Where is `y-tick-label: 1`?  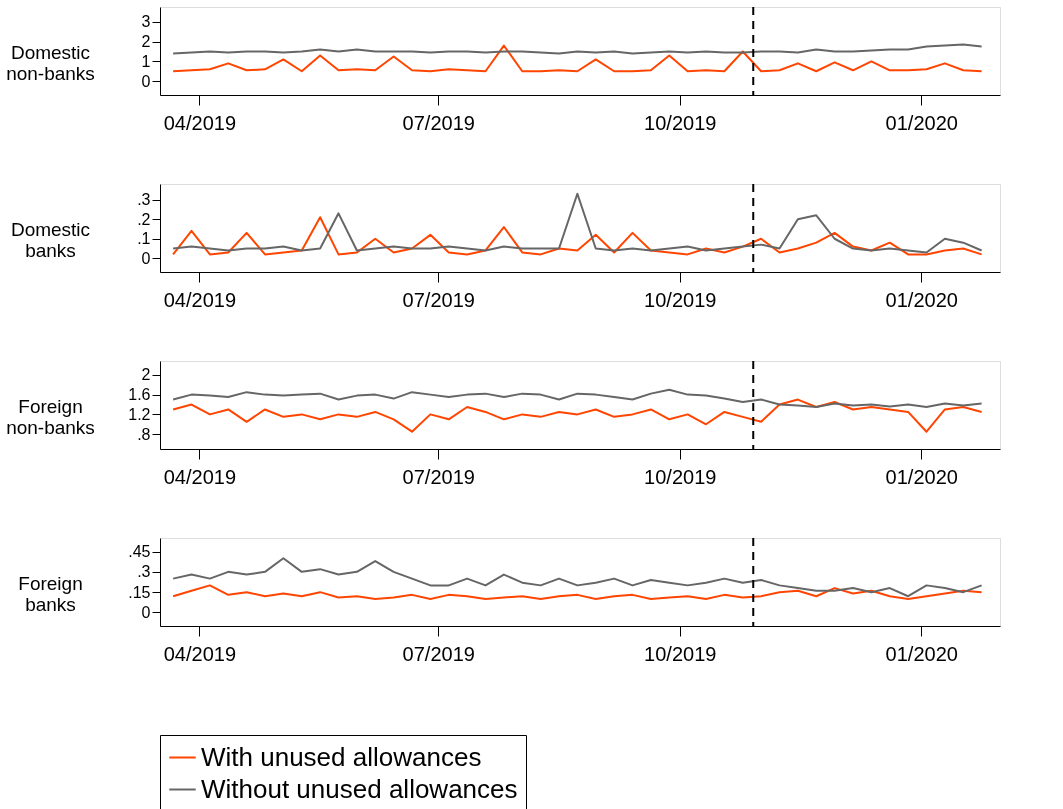
y-tick-label: 1 is located at coordinates (146, 61).